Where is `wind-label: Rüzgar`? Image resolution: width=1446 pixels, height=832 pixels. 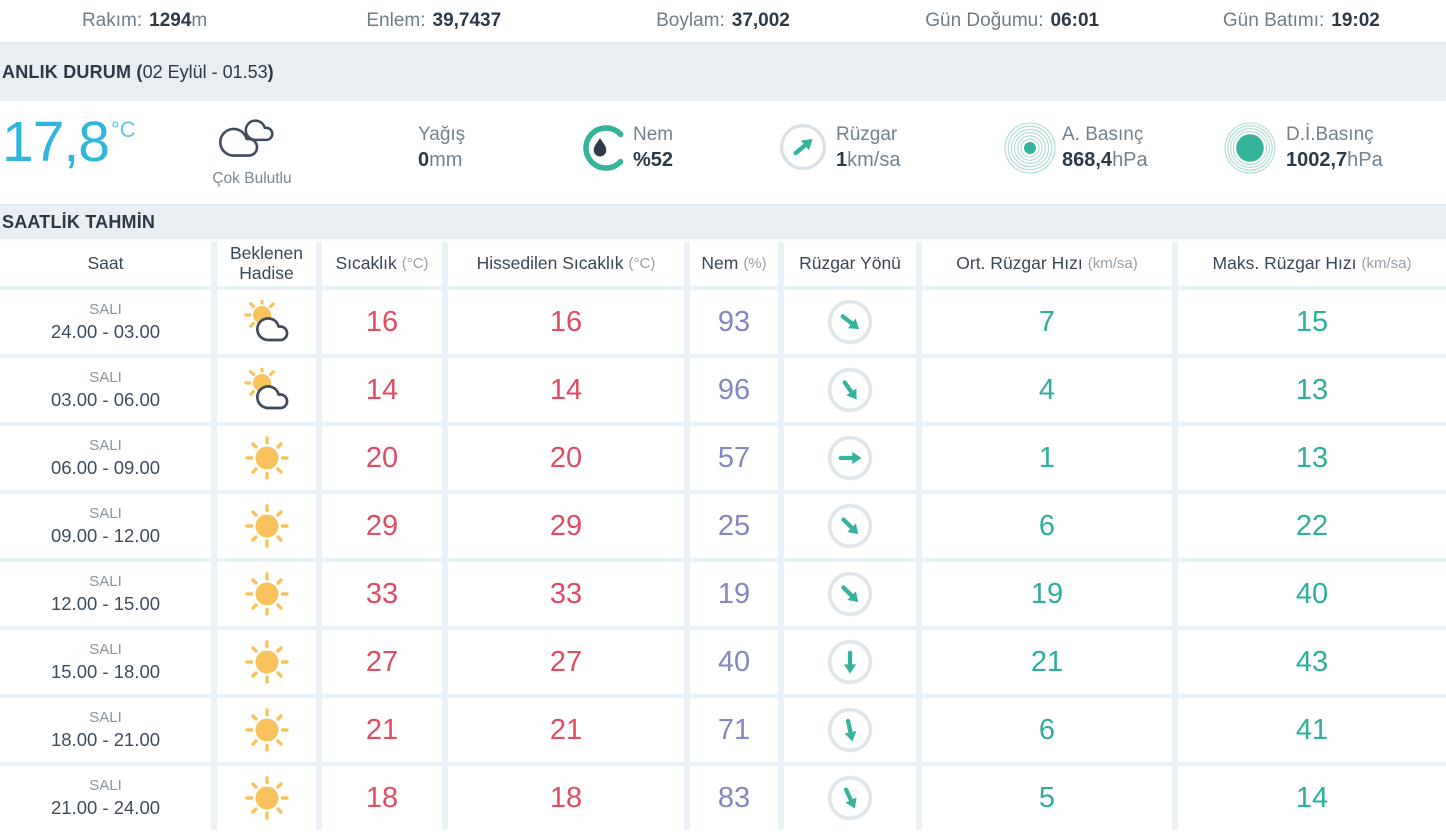
wind-label: Rüzgar is located at coordinates (867, 134).